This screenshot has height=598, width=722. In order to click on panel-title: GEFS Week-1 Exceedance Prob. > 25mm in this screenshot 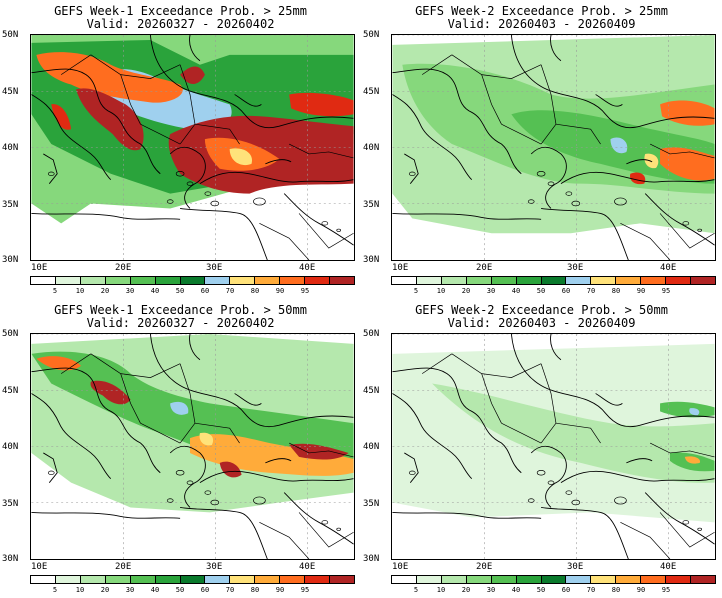, I will do `click(180, 11)`.